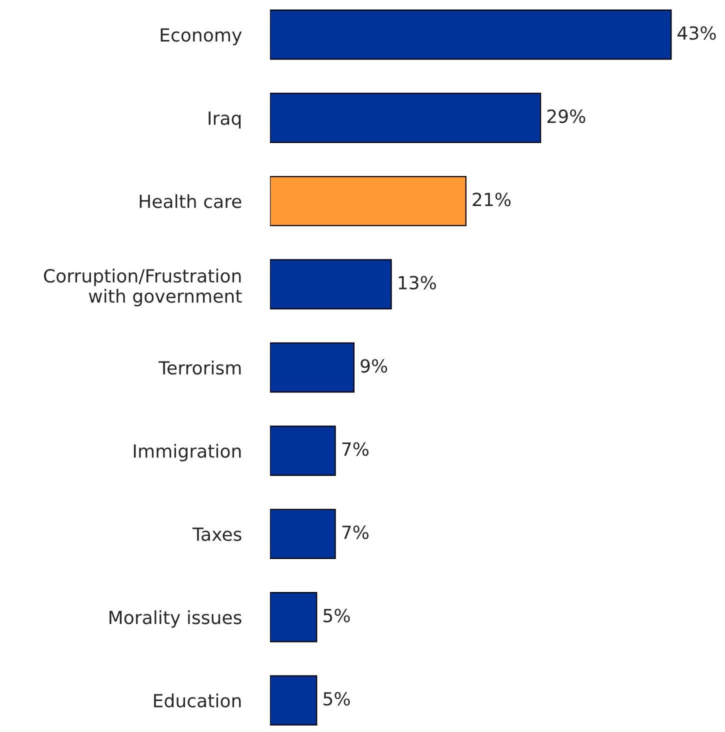 The width and height of the screenshot is (725, 732). Describe the element at coordinates (143, 287) in the screenshot. I see `y-tick-label: Corruption/Frustration with government` at that location.